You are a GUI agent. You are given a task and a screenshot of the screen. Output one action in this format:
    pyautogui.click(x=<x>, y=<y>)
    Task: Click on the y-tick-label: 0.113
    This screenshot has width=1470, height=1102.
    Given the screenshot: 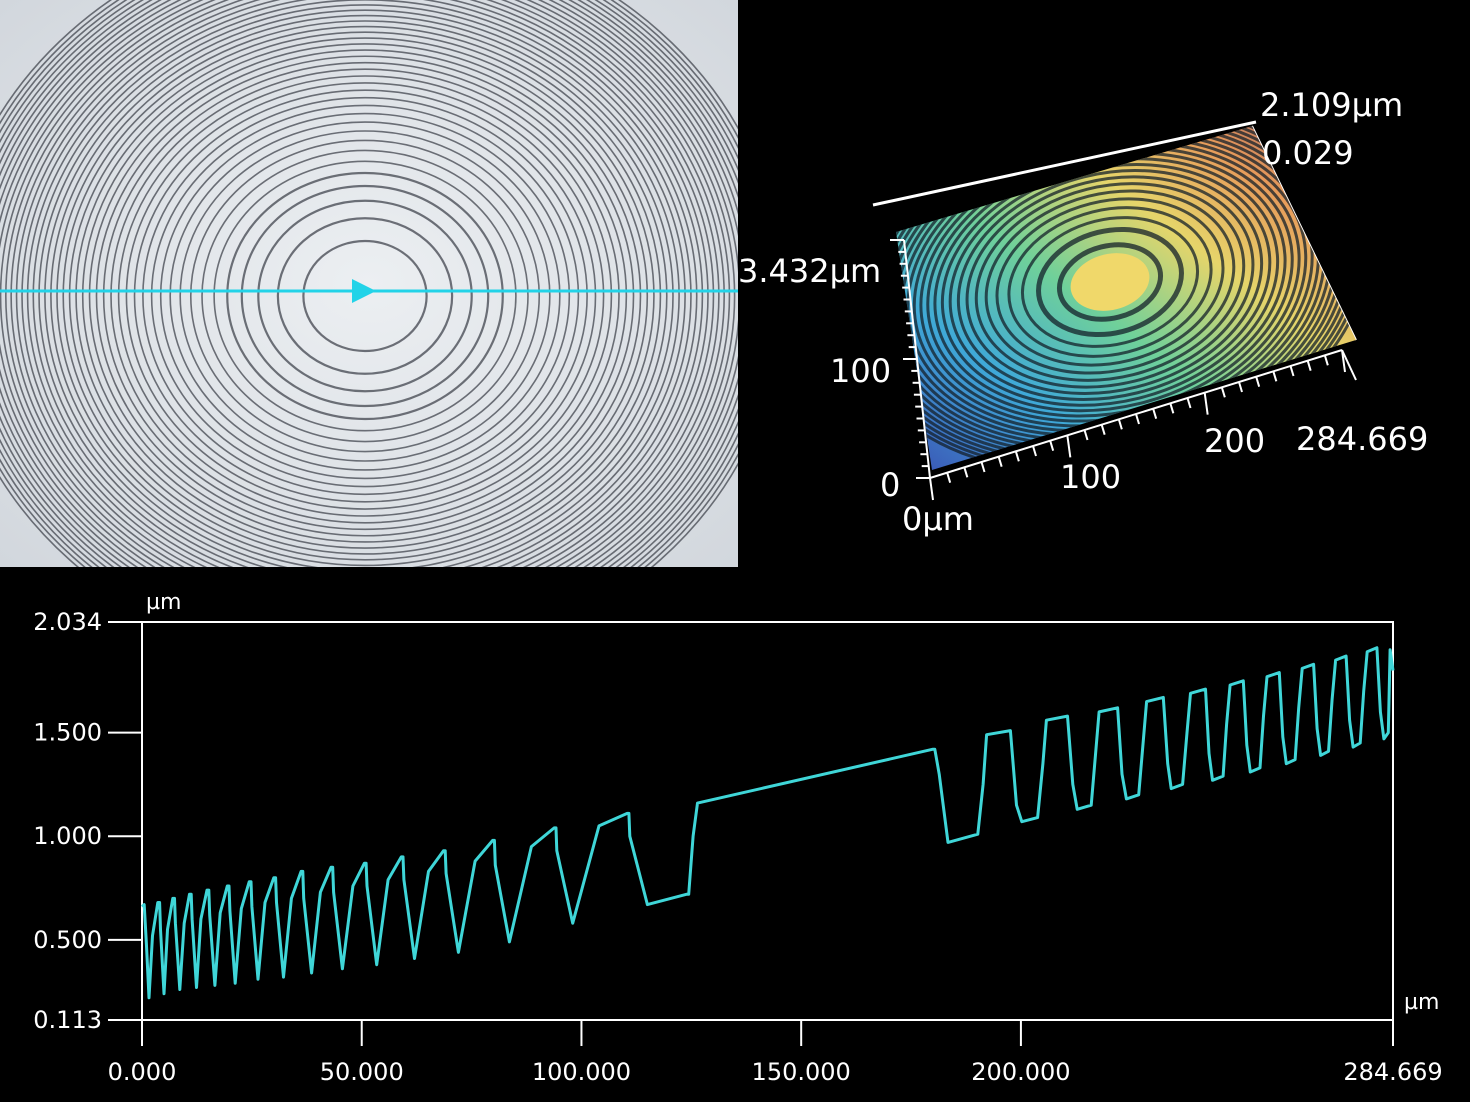 What is the action you would take?
    pyautogui.click(x=67, y=1020)
    